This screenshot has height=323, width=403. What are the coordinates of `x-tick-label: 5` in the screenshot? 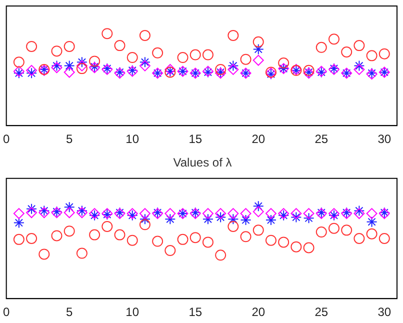 It's located at (70, 139).